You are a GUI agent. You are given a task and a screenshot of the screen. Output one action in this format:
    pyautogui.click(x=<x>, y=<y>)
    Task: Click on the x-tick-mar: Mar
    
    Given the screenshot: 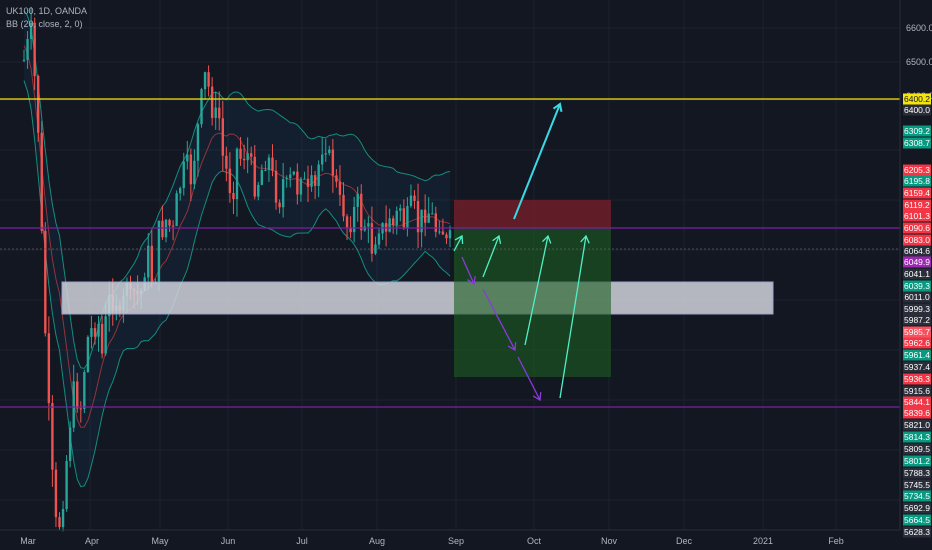 What is the action you would take?
    pyautogui.click(x=28, y=541)
    